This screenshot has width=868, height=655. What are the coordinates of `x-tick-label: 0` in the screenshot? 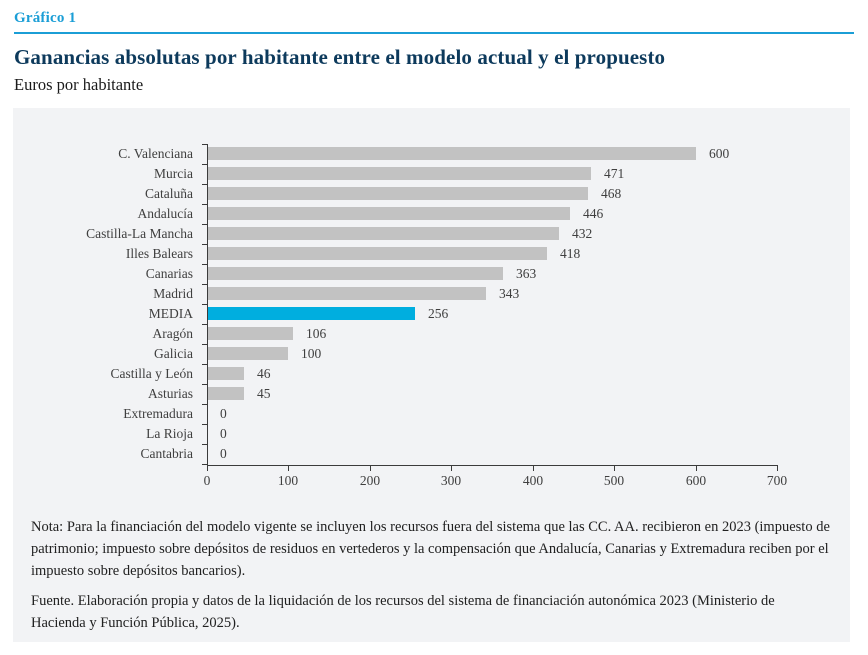 It's located at (207, 480).